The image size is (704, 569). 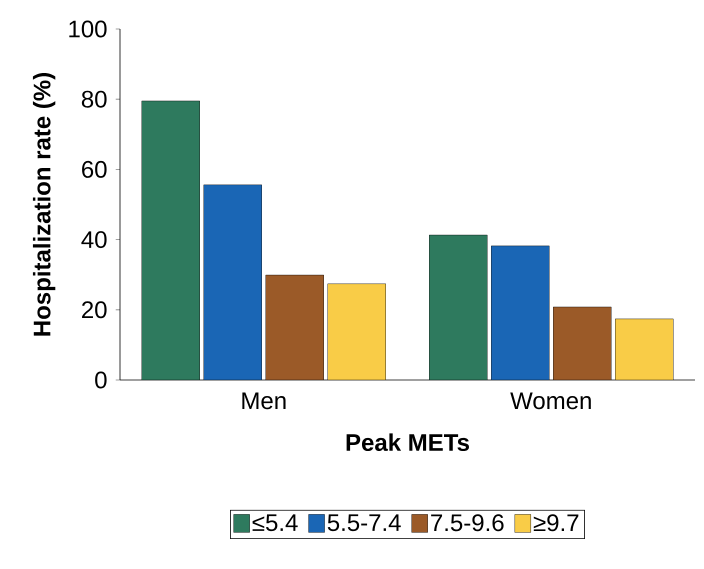 I want to click on y-tick-label: 100, so click(x=88, y=29).